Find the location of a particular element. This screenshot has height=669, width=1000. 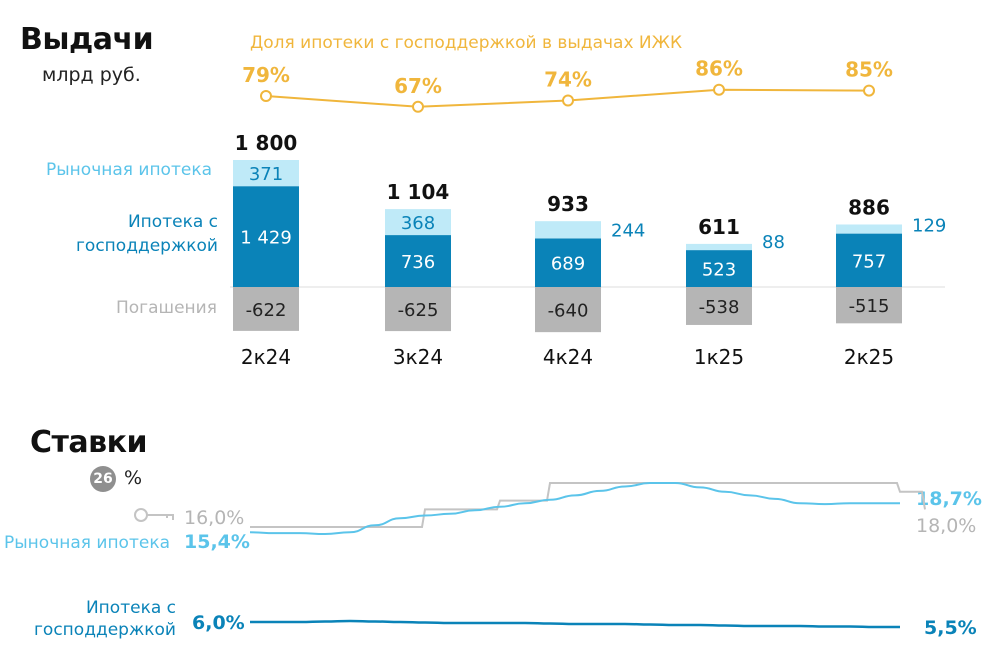

label-total: 886 is located at coordinates (869, 207).